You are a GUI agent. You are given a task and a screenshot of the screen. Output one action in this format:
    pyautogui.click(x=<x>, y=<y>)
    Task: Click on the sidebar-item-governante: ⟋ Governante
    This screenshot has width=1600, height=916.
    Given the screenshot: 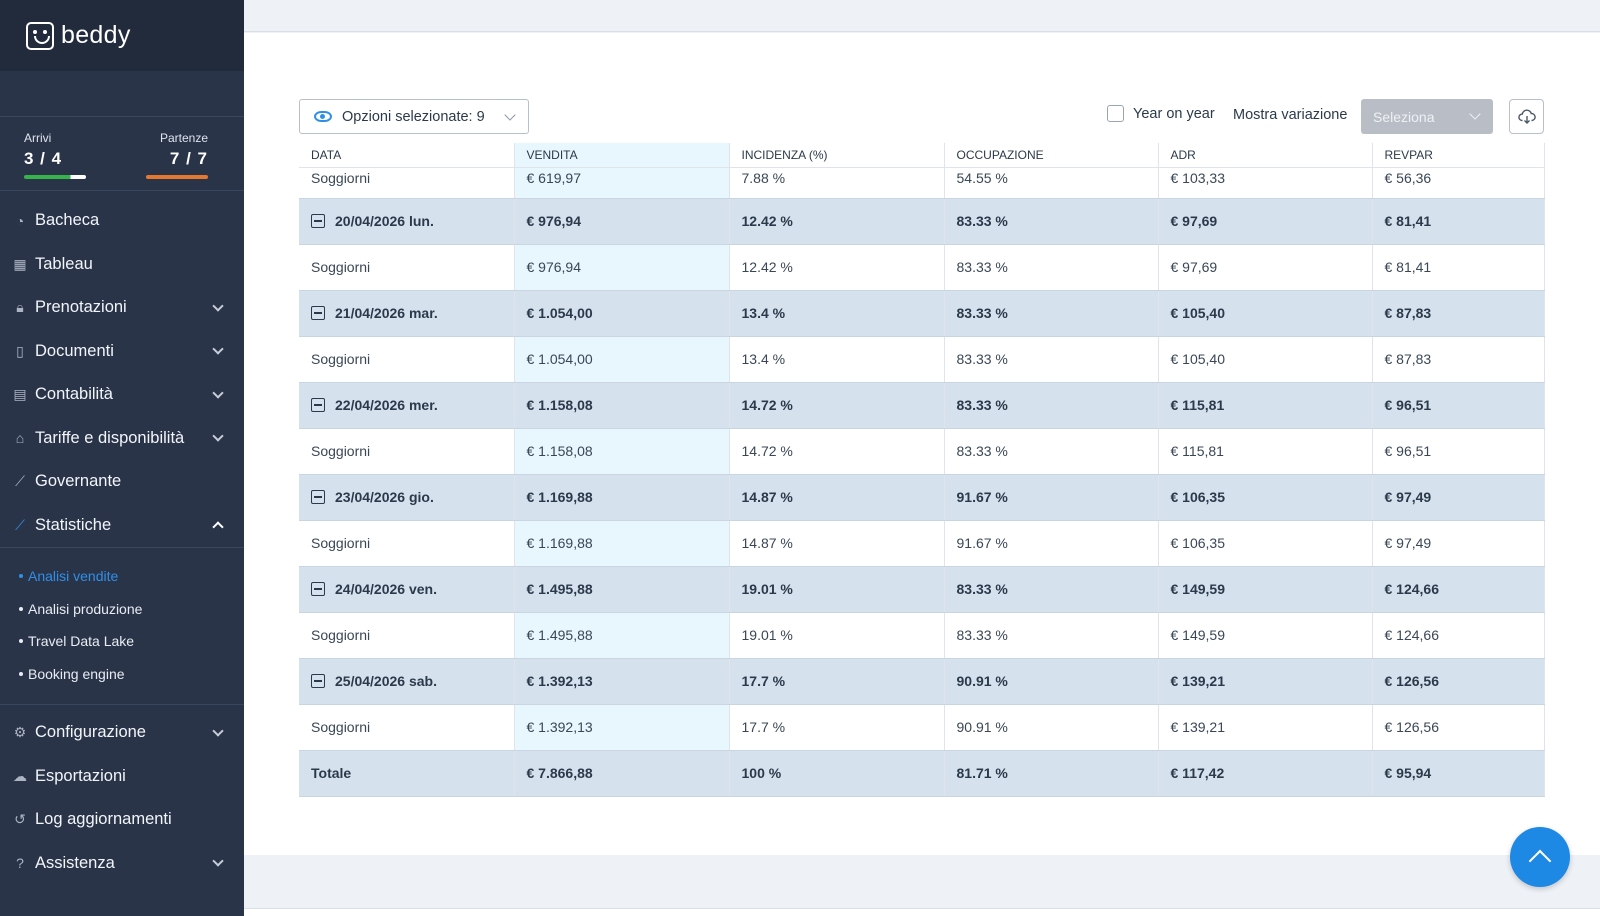 What is the action you would take?
    pyautogui.click(x=122, y=482)
    